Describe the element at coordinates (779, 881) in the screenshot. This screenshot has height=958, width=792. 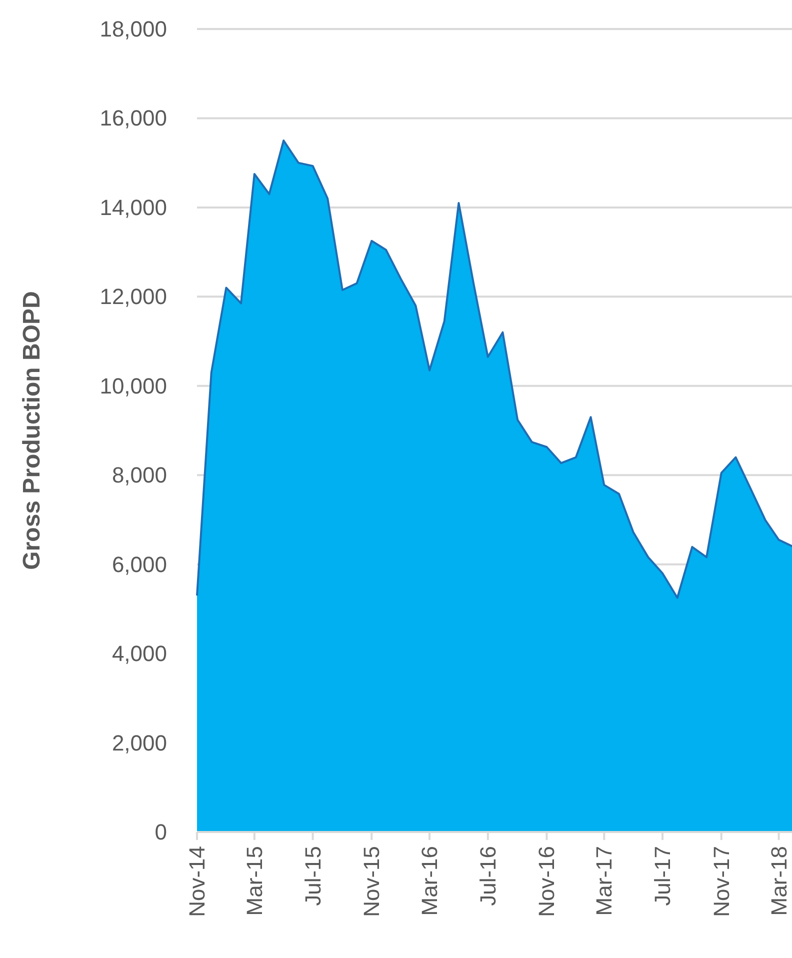
I see `x-tick-label: Mar-18` at that location.